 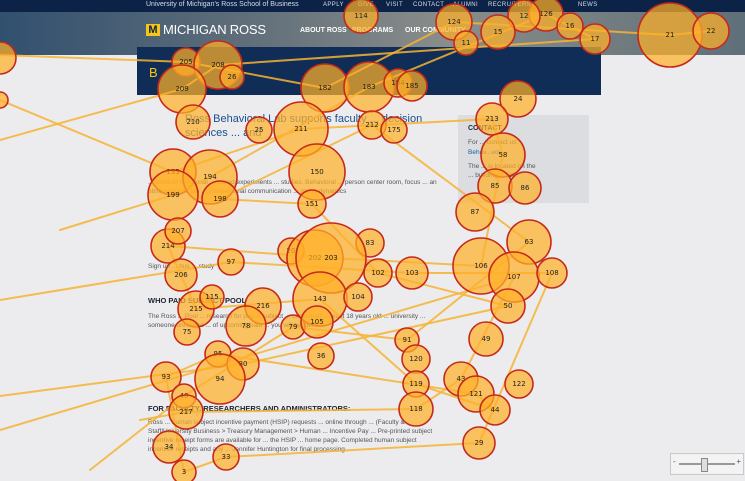 What do you see at coordinates (475, 394) in the screenshot?
I see `fixation-label: 121` at bounding box center [475, 394].